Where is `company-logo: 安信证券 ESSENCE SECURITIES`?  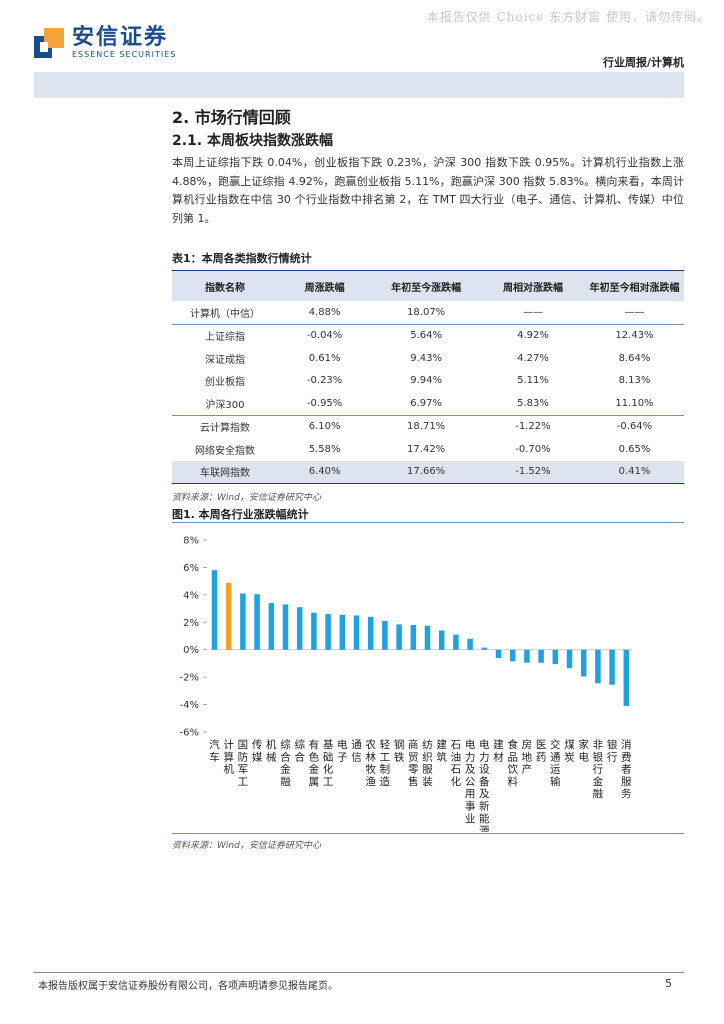
company-logo: 安信证券 ESSENCE SECURITIES is located at coordinates (105, 42).